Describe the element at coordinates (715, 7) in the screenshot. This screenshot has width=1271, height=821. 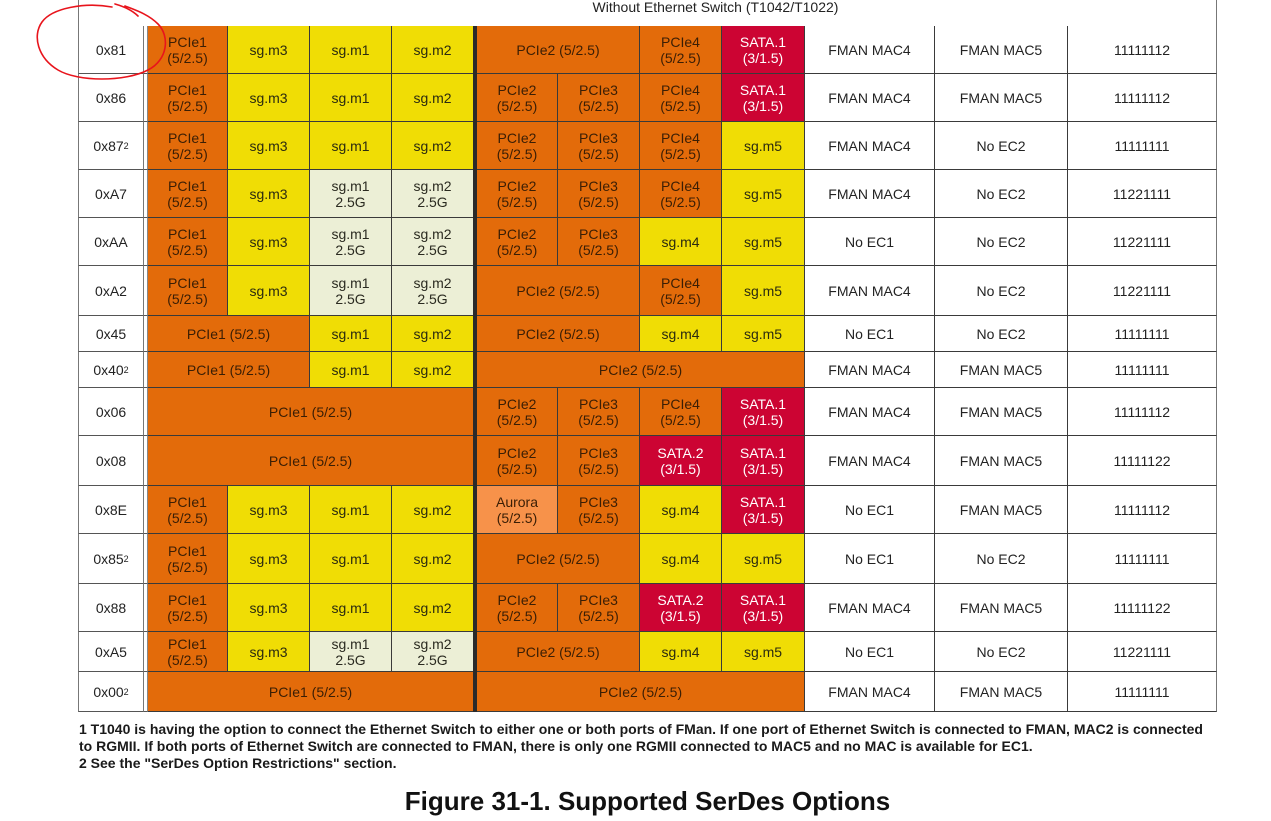
I see `header-title: Without Ethernet Switch (T1042/T1022)` at that location.